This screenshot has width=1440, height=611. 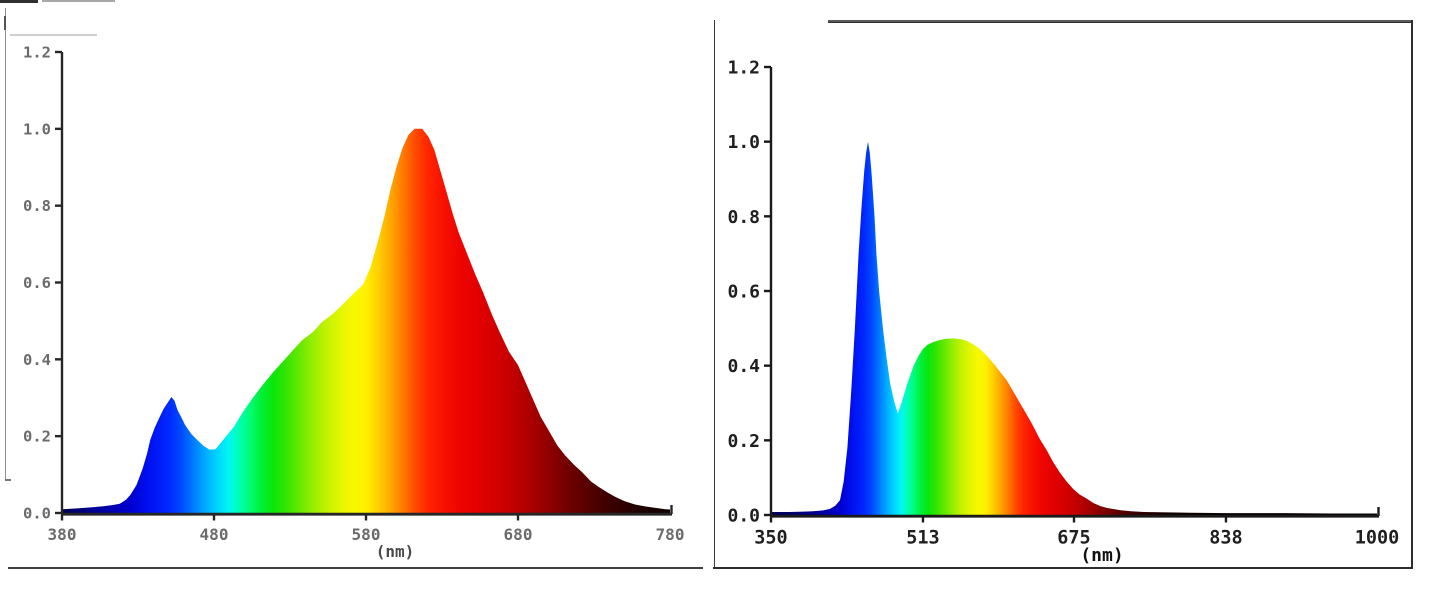 What do you see at coordinates (19, 1) in the screenshot?
I see `page-corner-mark` at bounding box center [19, 1].